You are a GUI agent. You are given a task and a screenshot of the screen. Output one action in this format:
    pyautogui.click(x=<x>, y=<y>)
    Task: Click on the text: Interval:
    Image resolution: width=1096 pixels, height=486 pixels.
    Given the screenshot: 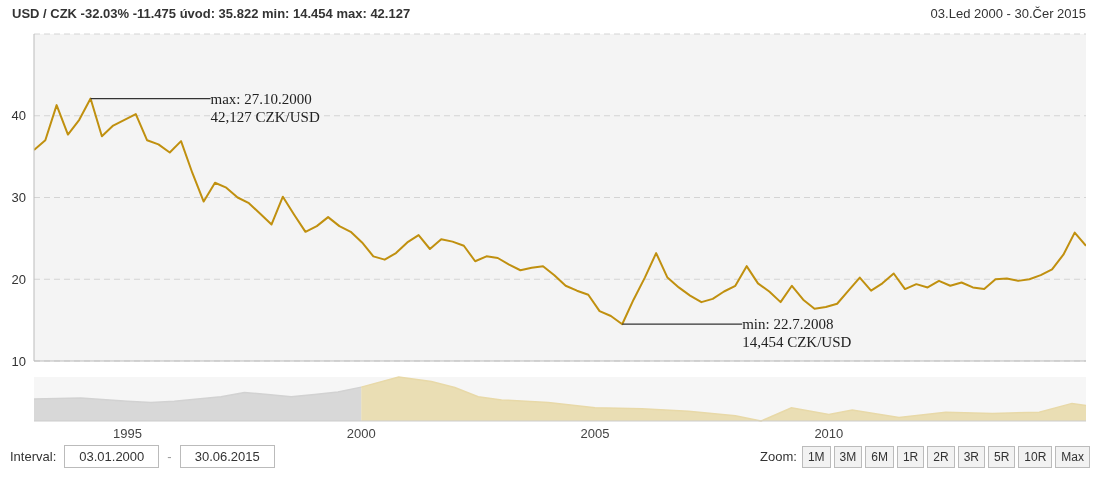 What is the action you would take?
    pyautogui.click(x=33, y=456)
    